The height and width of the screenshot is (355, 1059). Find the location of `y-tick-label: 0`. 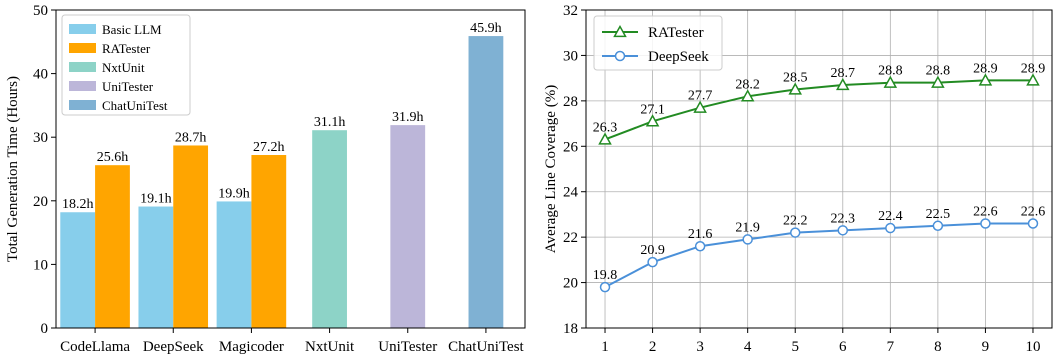

y-tick-label: 0 is located at coordinates (45, 329).